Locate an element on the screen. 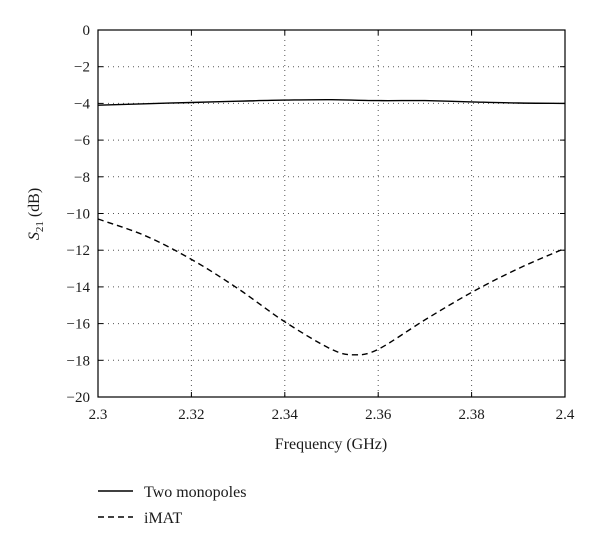 The width and height of the screenshot is (600, 544). legend: Two monopoles iMAT is located at coordinates (172, 505).